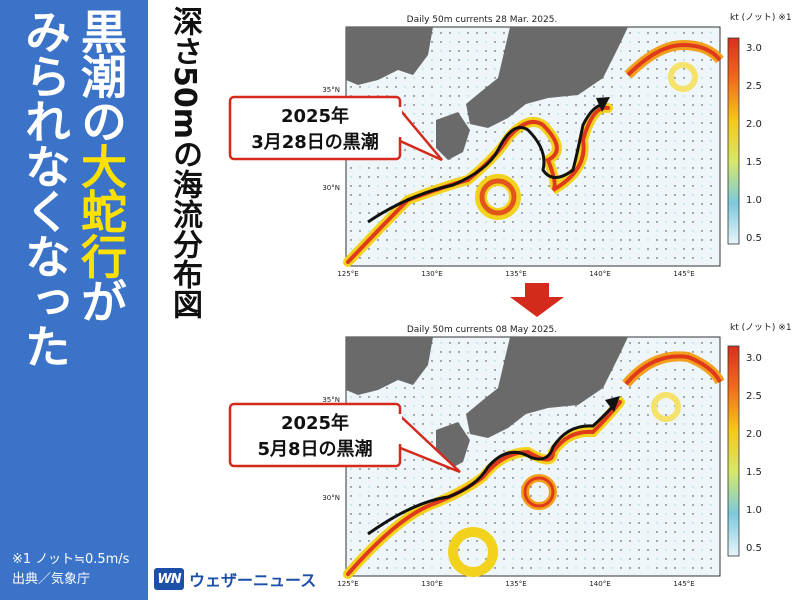  Describe the element at coordinates (453, 136) in the screenshot. I see `land-kyushu` at that location.